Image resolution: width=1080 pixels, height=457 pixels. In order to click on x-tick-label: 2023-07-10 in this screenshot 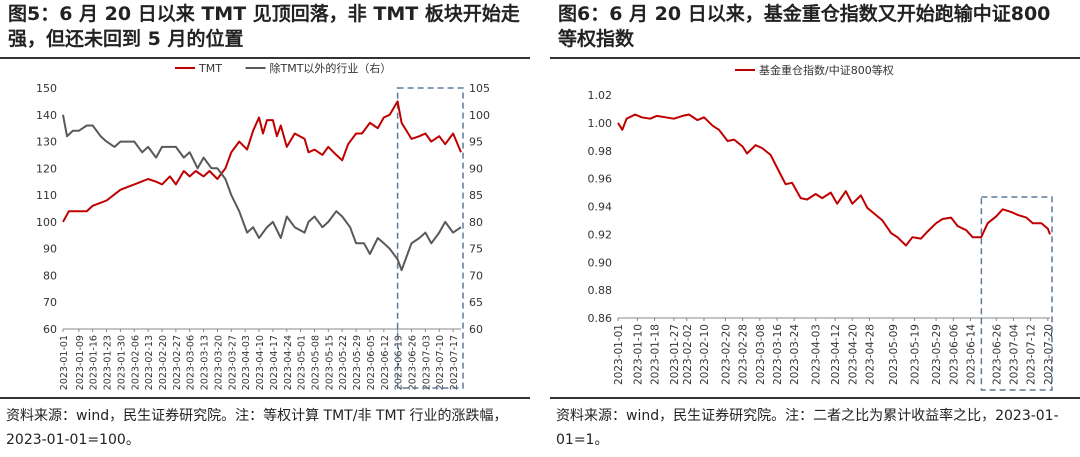, I will do `click(440, 362)`.